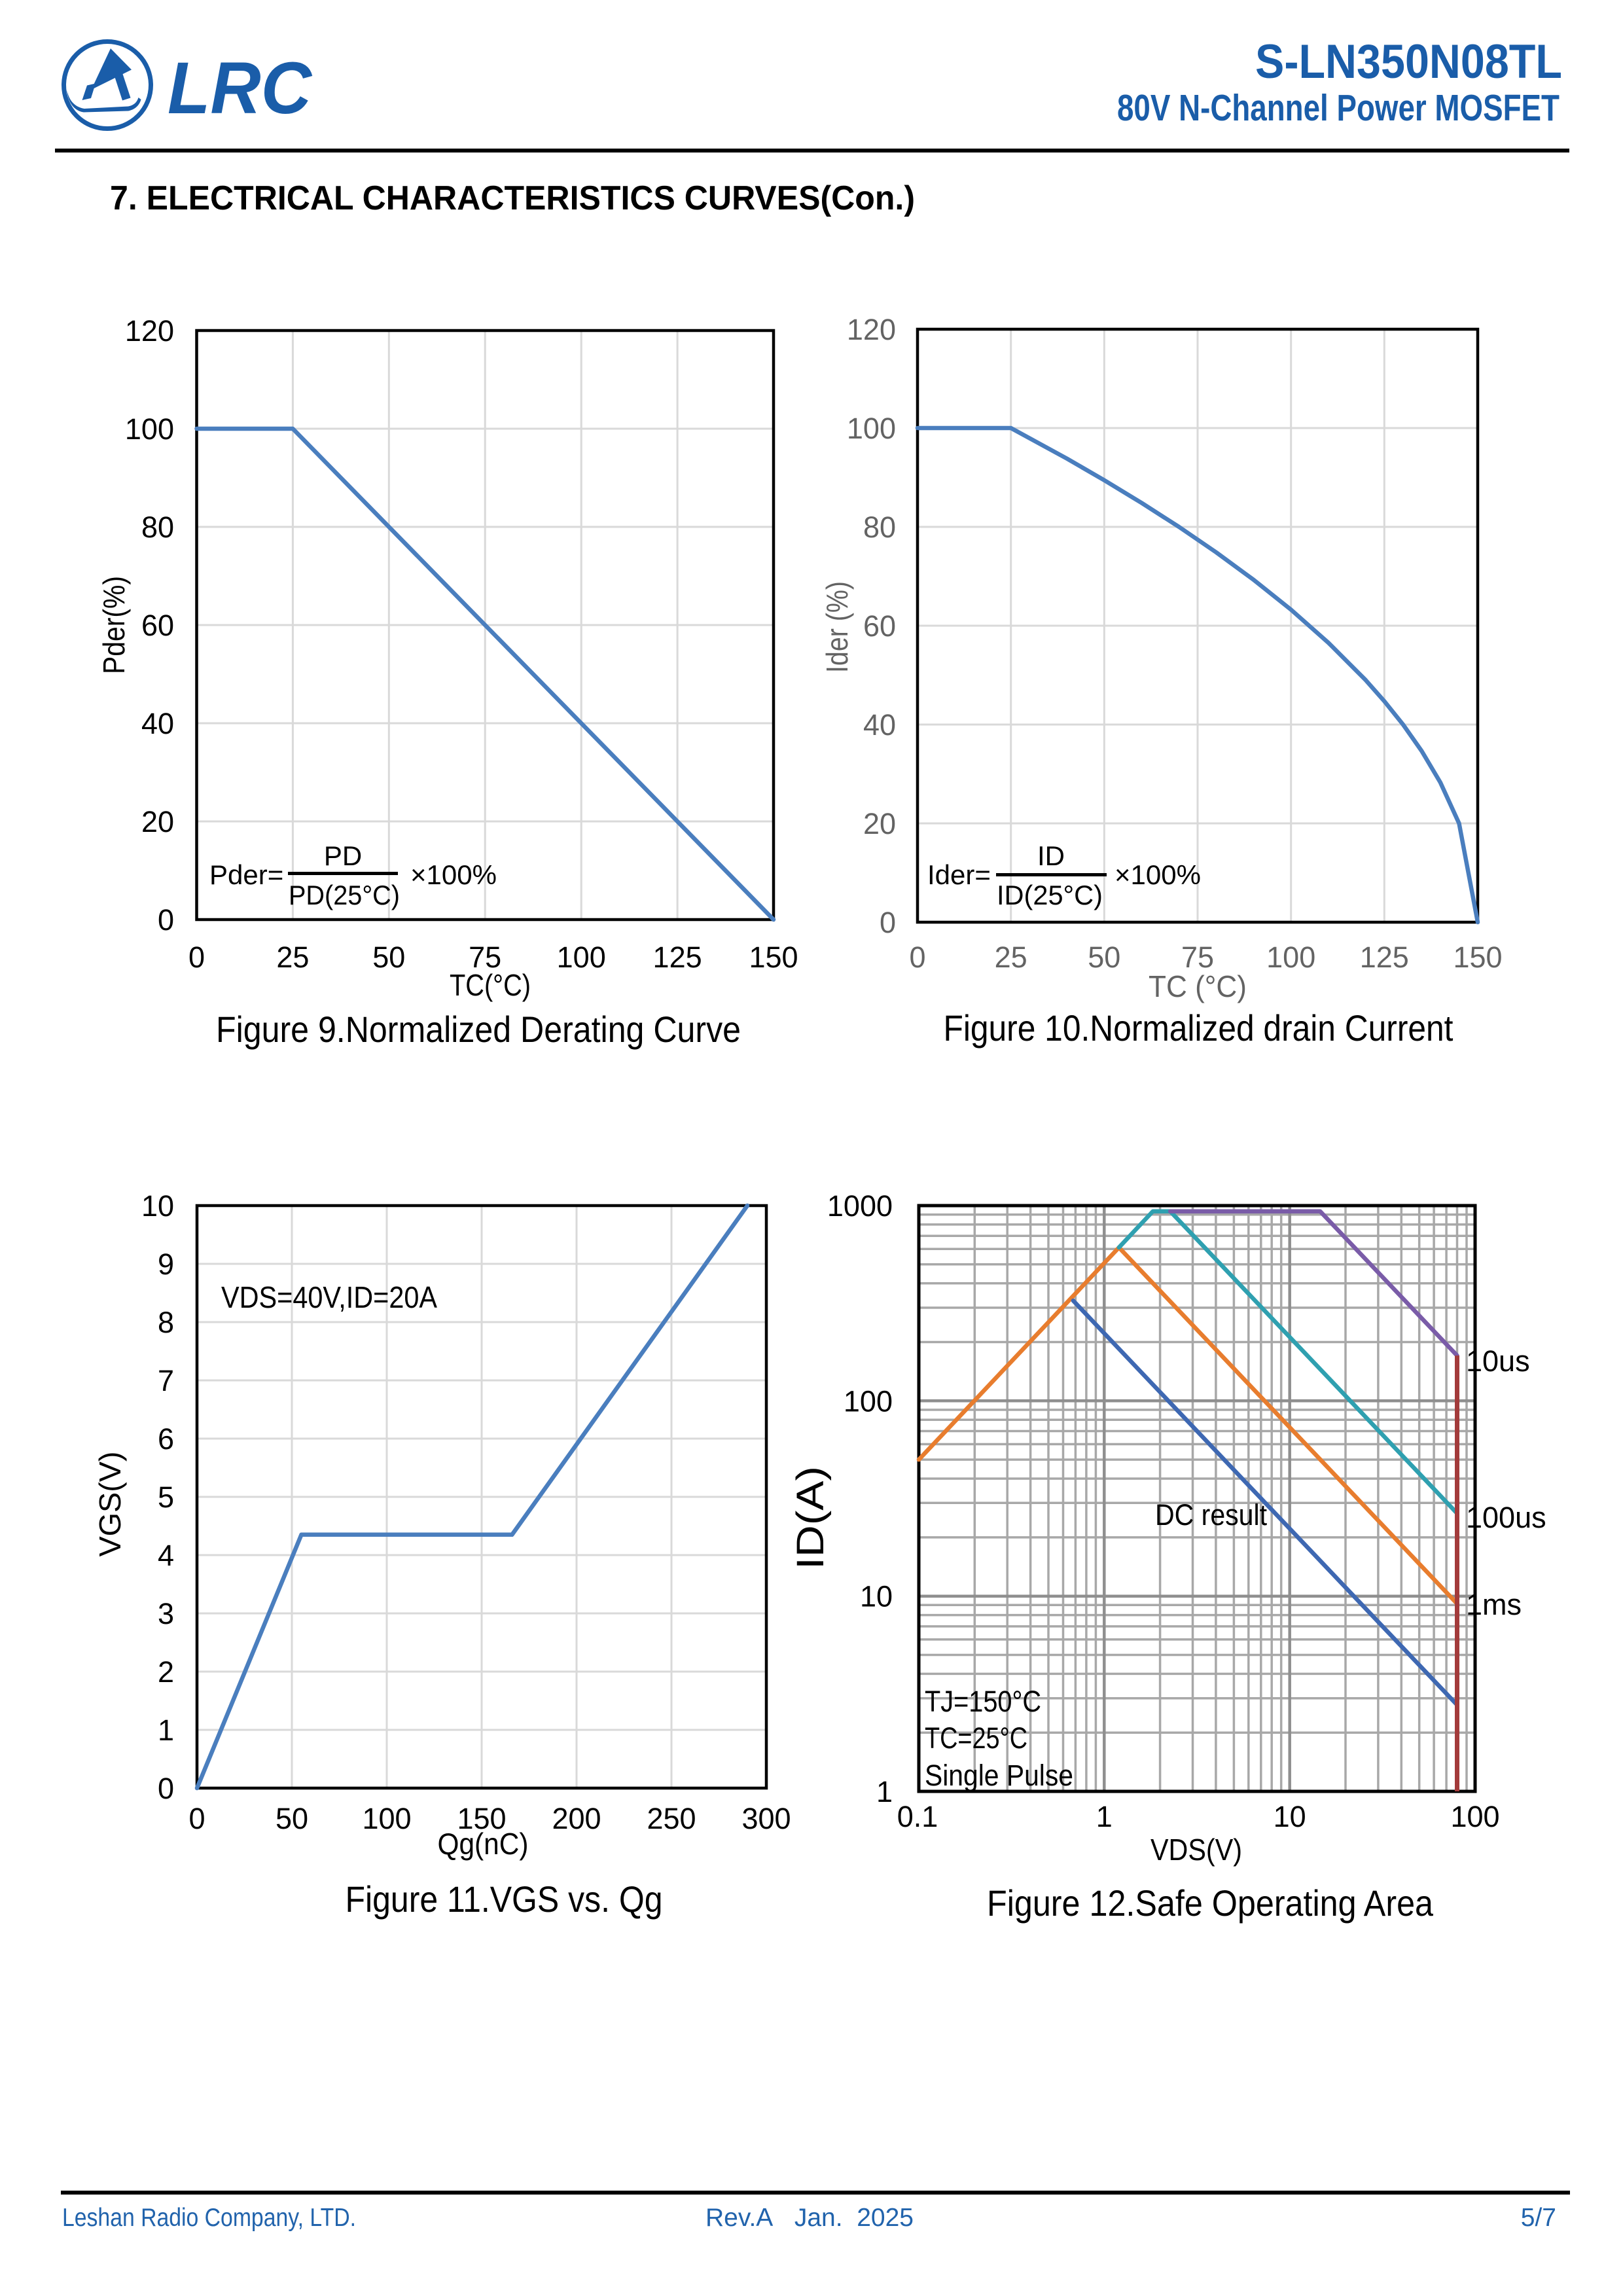 The image size is (1623, 2296). Describe the element at coordinates (1051, 856) in the screenshot. I see `svg-text: ID` at that location.